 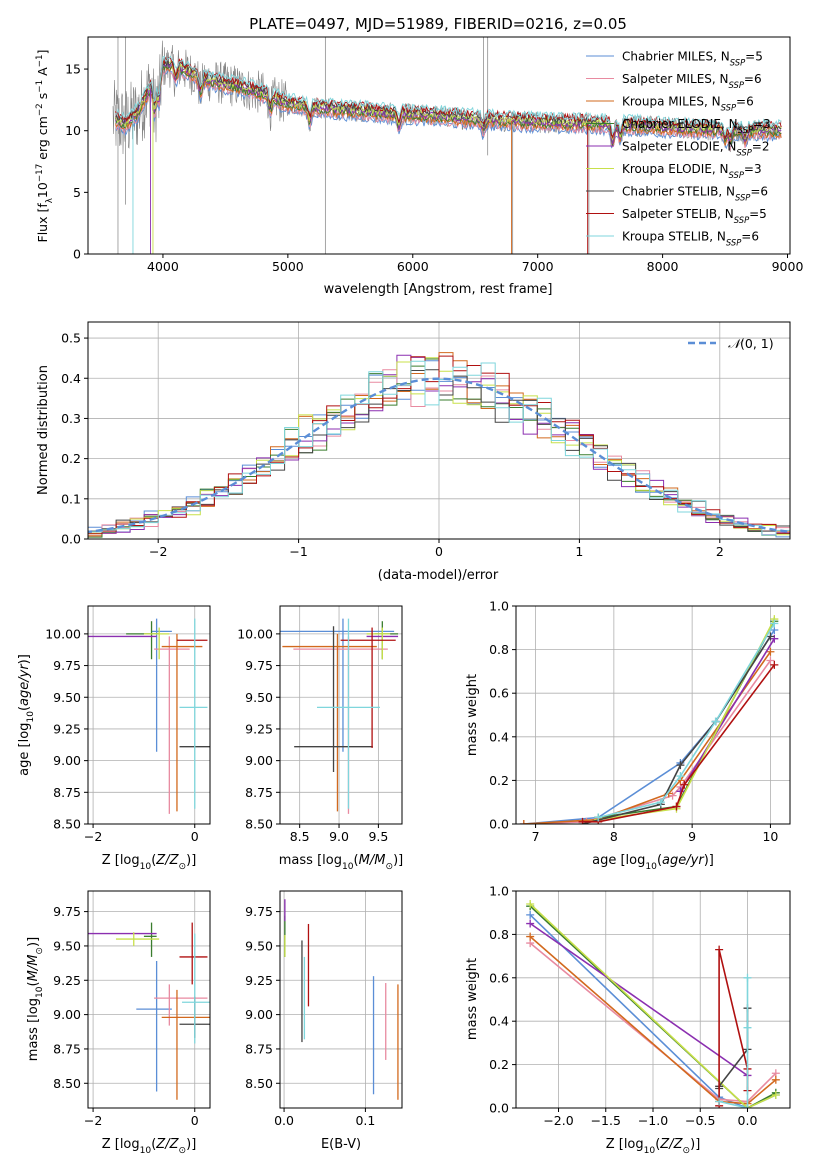 I want to click on age-vs-mass-plot, so click(x=339, y=716).